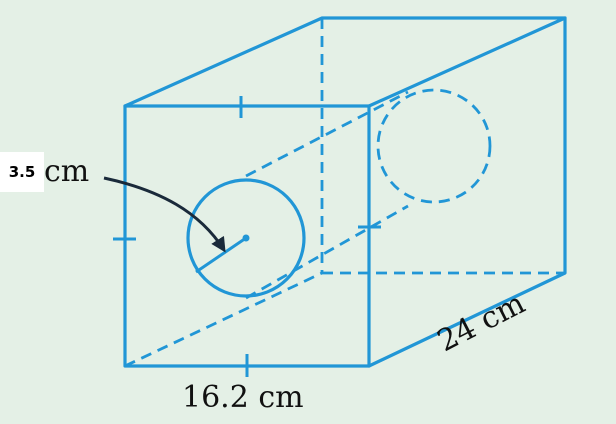 This screenshot has height=424, width=616. Describe the element at coordinates (327, 134) in the screenshot. I see `cylinder-top-generator` at that location.